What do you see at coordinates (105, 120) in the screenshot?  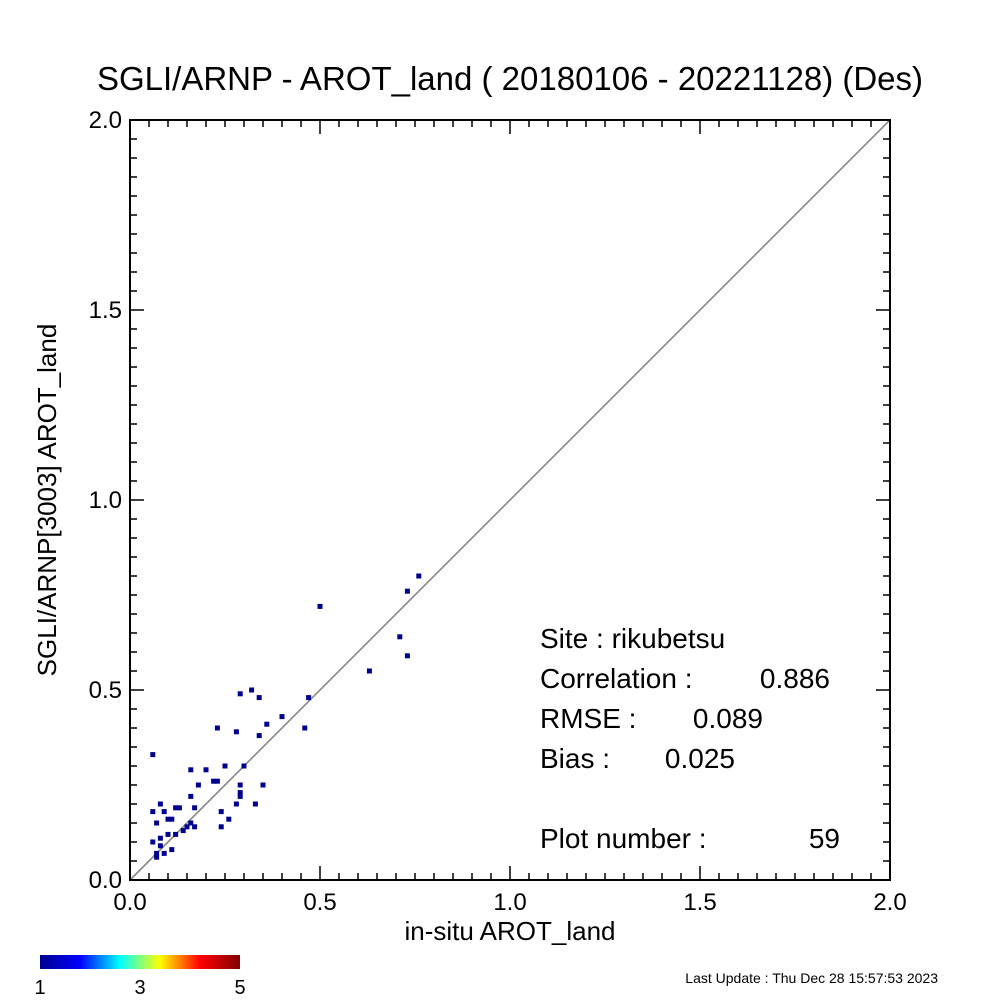 I see `y-tick-label: 2.0` at bounding box center [105, 120].